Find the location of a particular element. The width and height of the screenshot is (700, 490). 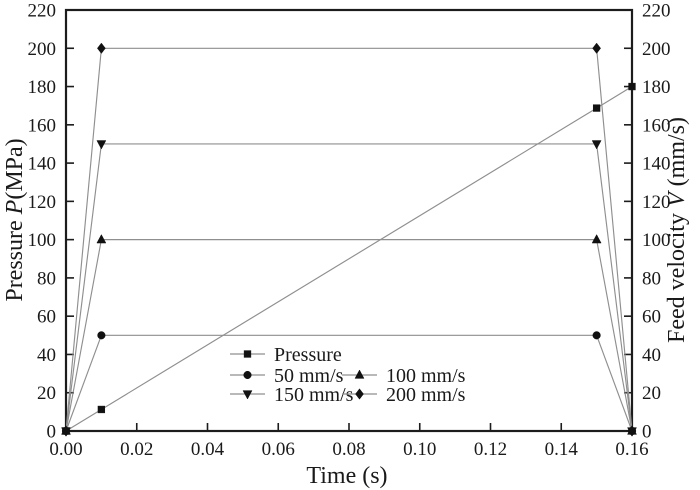

y-axis-title-right: Feed velocity V (mm/s) is located at coordinates (677, 230).